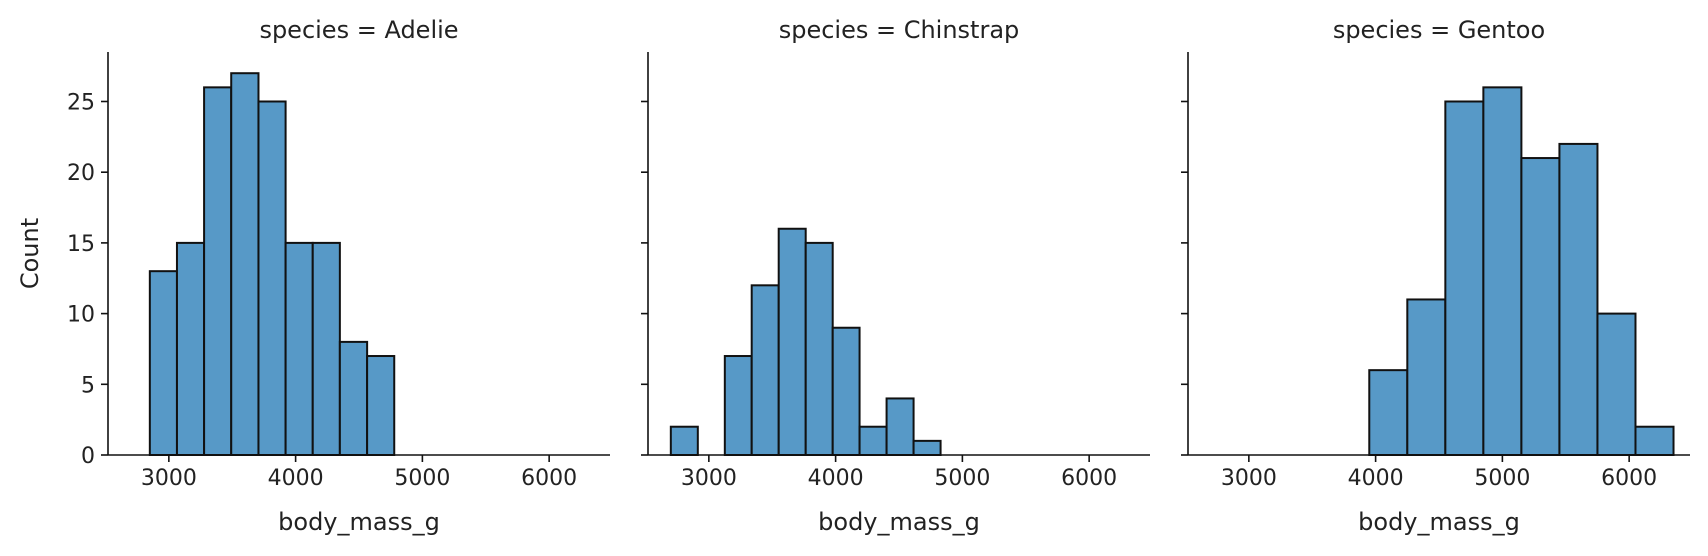 The height and width of the screenshot is (556, 1708). Describe the element at coordinates (88, 385) in the screenshot. I see `y-tick-label: 5` at that location.